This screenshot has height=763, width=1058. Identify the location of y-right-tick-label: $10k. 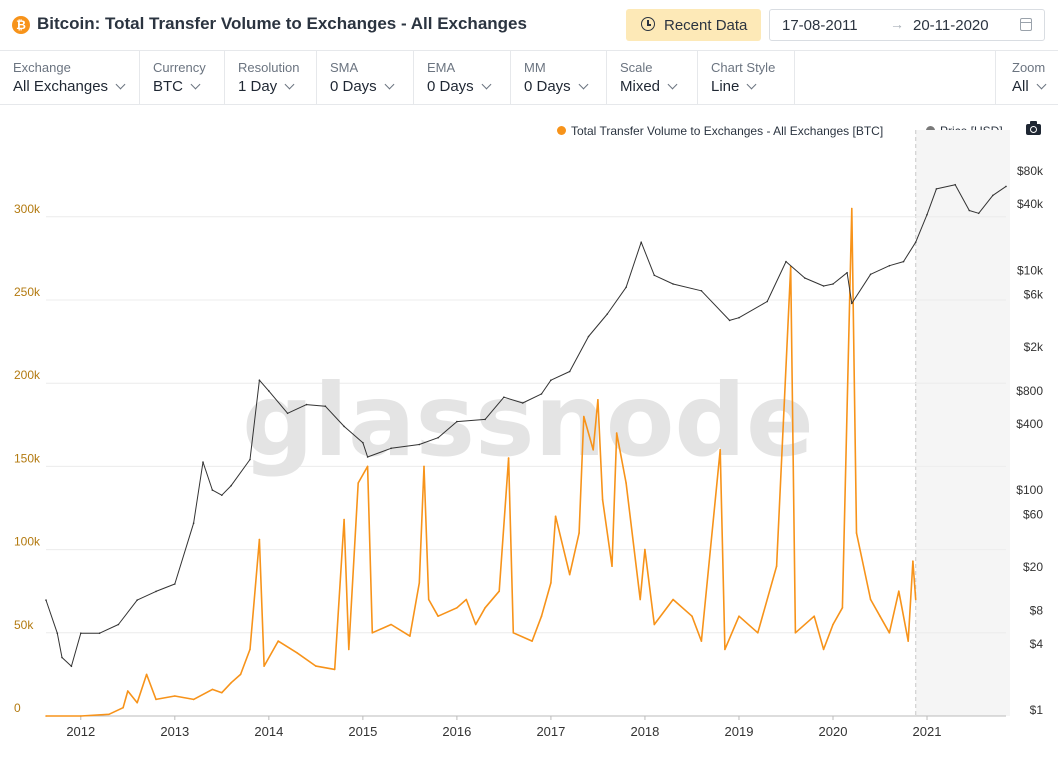
(1030, 270).